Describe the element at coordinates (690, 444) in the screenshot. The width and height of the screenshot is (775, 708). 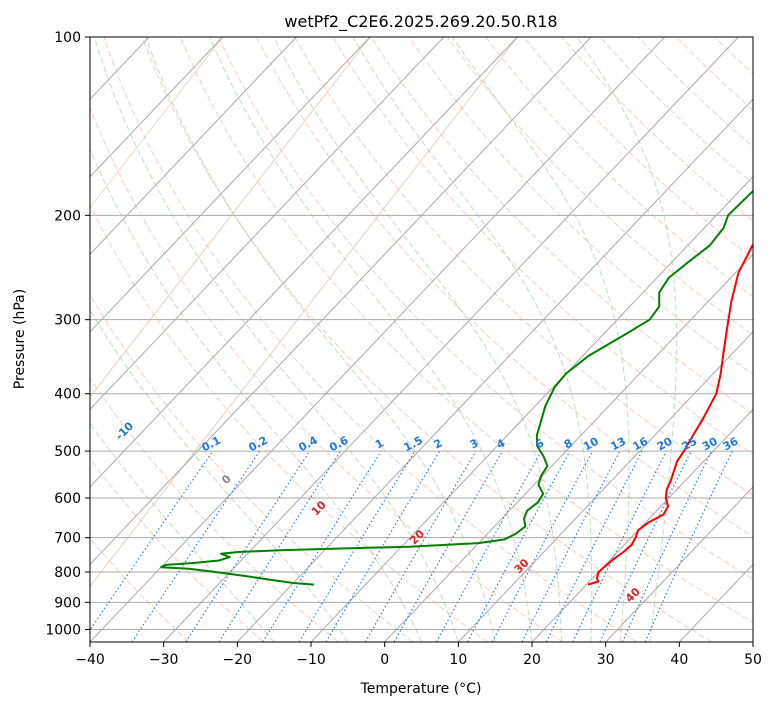
I see `mixing-ratio-label: 25` at that location.